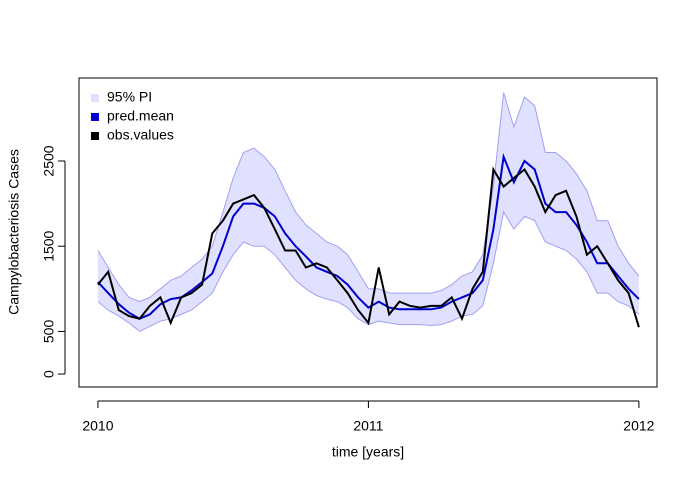 The height and width of the screenshot is (488, 698). Describe the element at coordinates (49, 160) in the screenshot. I see `y-tick-label: 2500` at that location.